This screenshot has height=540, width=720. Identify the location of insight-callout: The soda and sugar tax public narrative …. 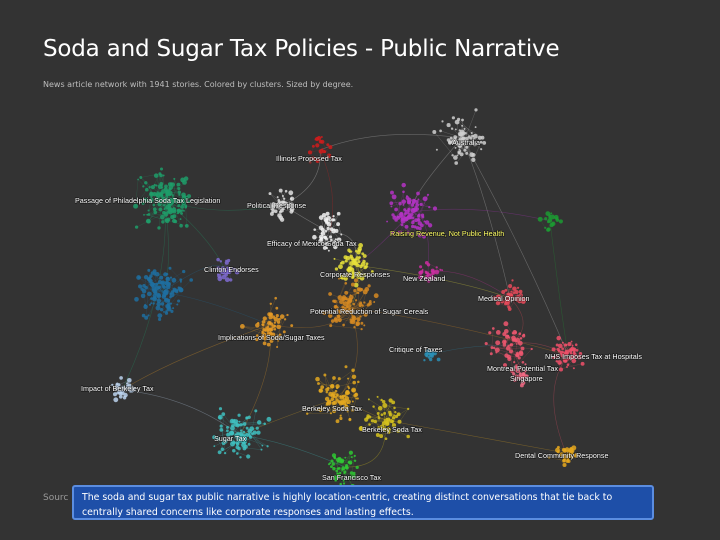
(363, 502).